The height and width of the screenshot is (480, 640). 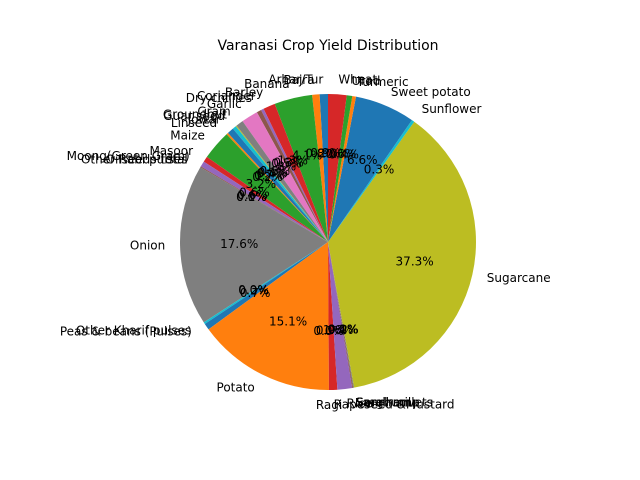 What do you see at coordinates (171, 151) in the screenshot?
I see `slice-label: Masoor` at bounding box center [171, 151].